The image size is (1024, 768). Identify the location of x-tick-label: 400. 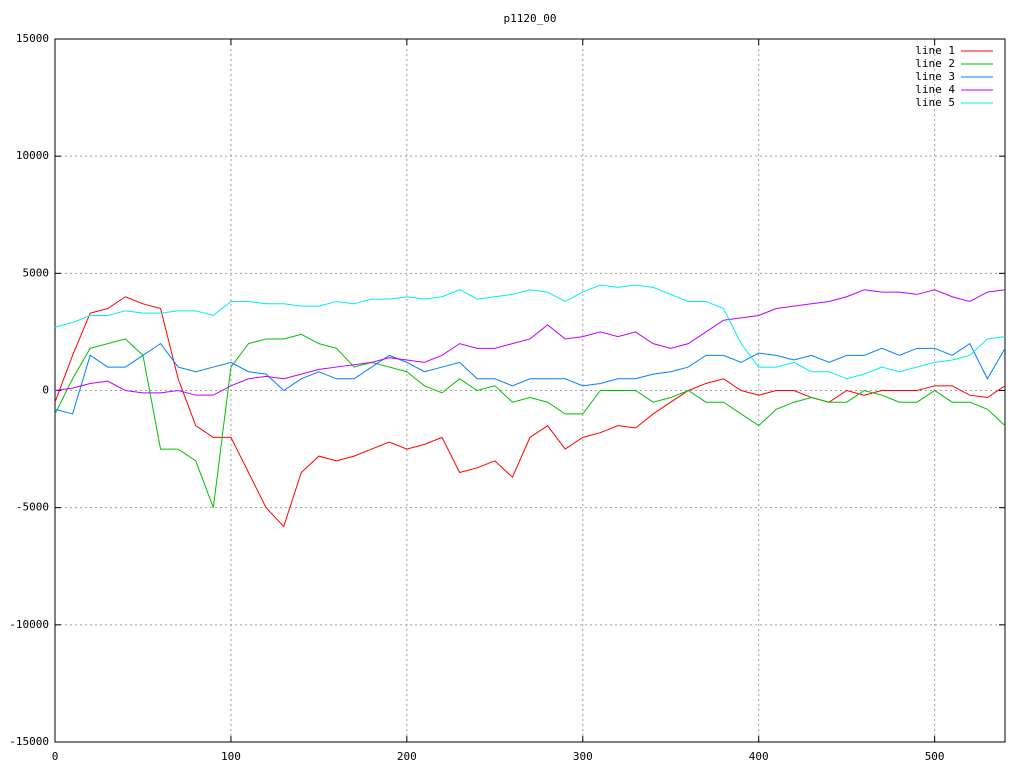
(759, 756).